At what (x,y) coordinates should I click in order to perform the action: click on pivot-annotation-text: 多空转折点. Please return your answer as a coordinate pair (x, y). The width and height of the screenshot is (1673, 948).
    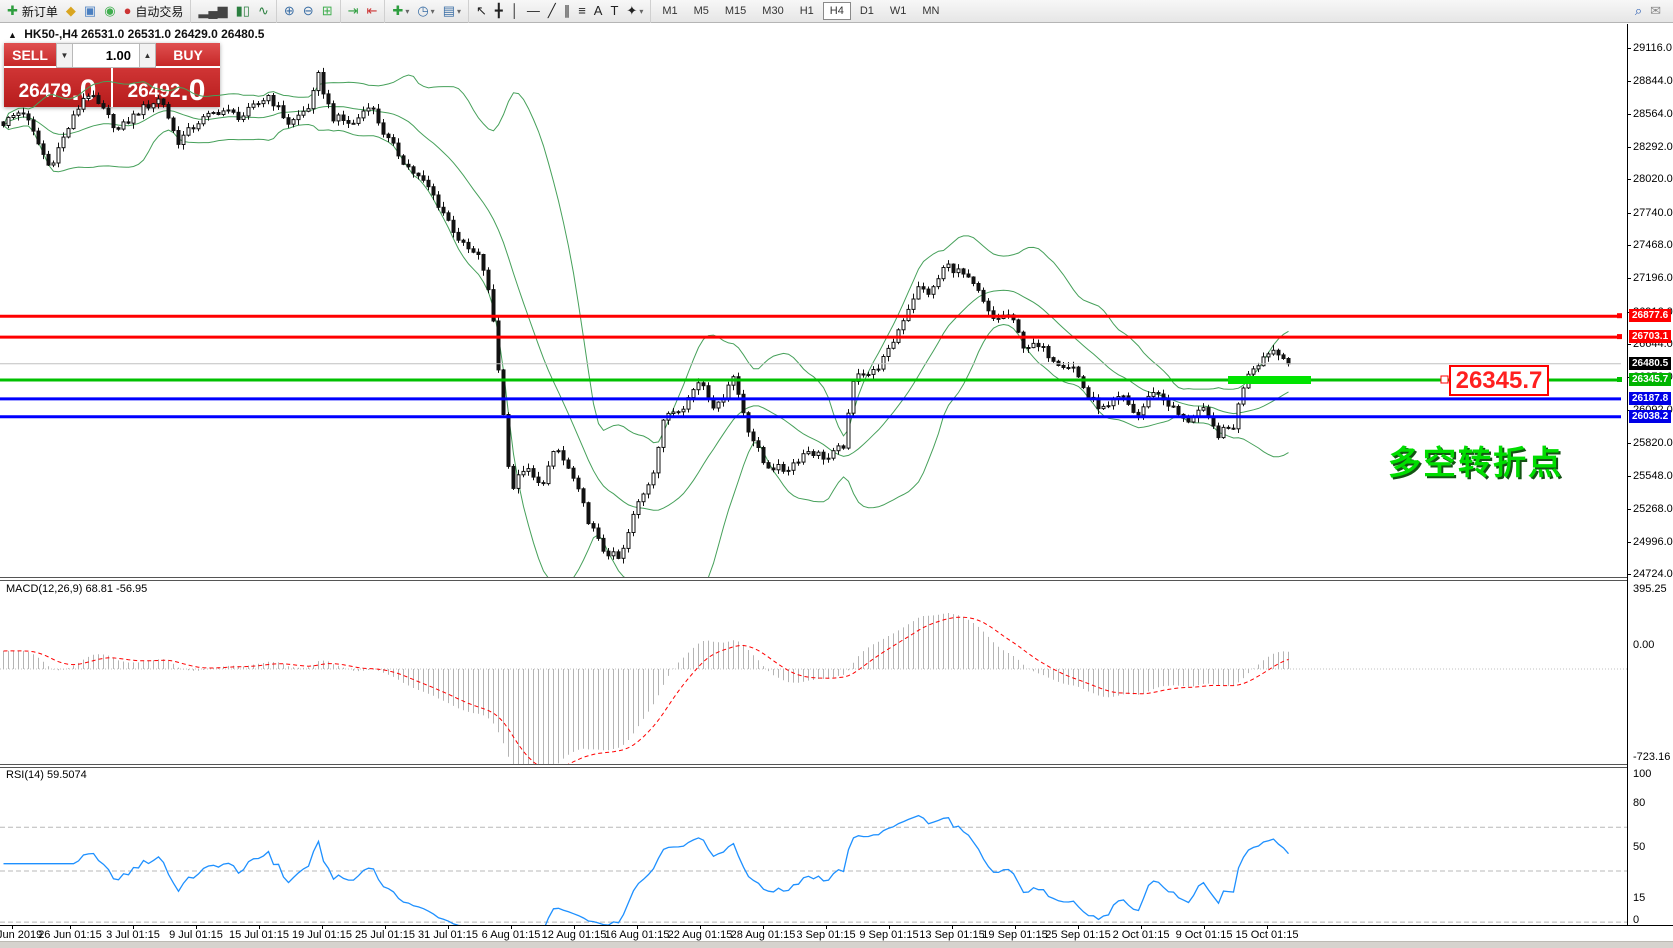
    Looking at the image, I should click on (1475, 462).